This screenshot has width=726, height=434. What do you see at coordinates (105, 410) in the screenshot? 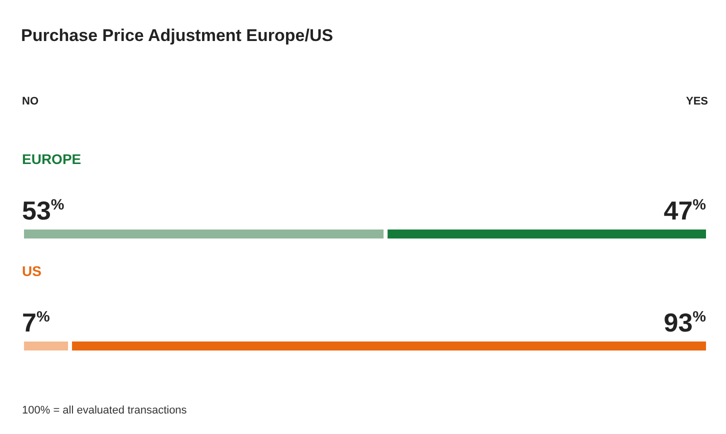
I see `text: 100% = all evaluated transactions` at bounding box center [105, 410].